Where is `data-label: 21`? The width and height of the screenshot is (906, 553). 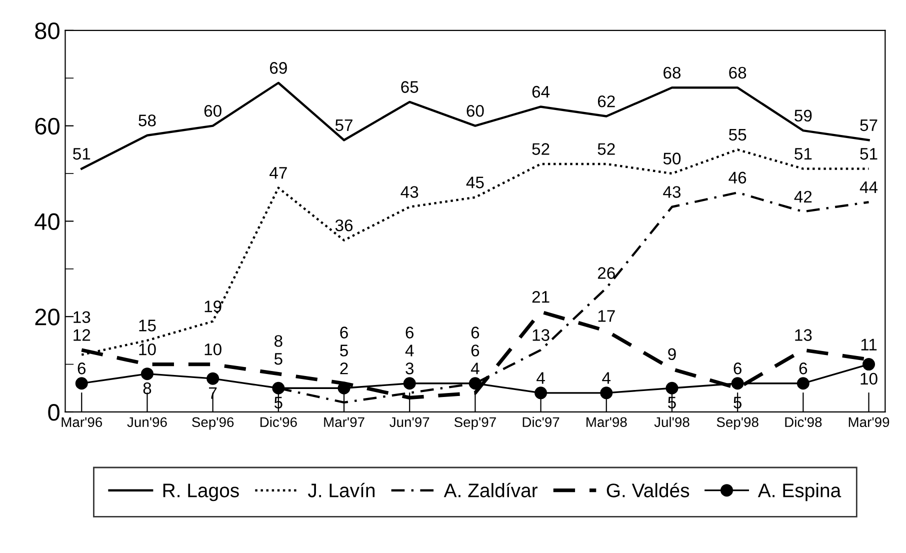 data-label: 21 is located at coordinates (541, 297).